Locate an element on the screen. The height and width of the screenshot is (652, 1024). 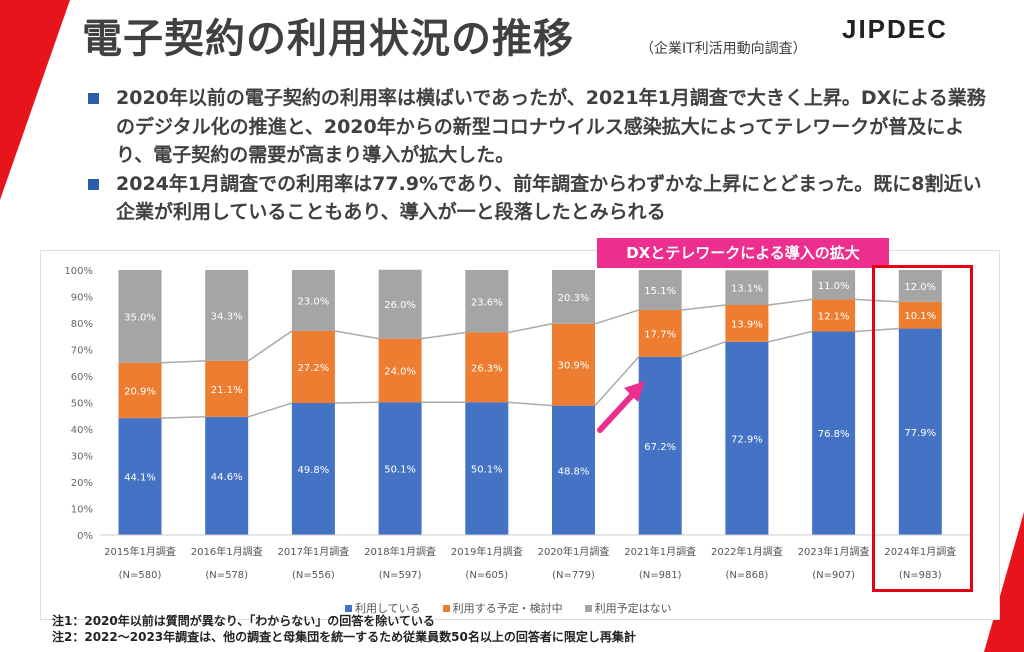
data-label: 76.8% is located at coordinates (834, 434).